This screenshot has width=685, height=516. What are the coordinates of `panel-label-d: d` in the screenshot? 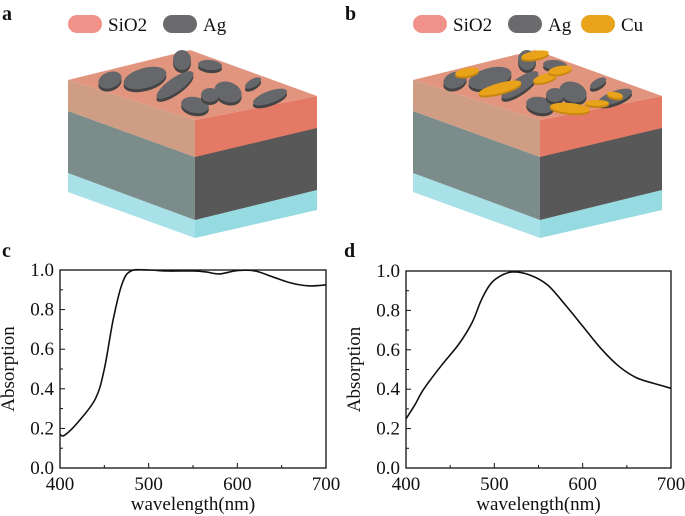 It's located at (349, 251).